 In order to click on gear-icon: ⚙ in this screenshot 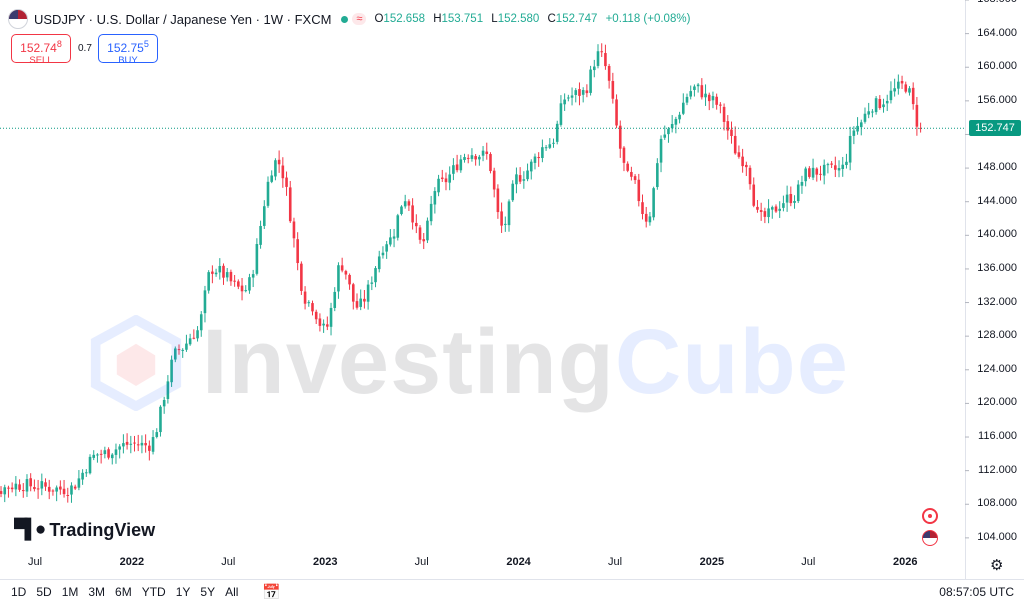, I will do `click(997, 565)`.